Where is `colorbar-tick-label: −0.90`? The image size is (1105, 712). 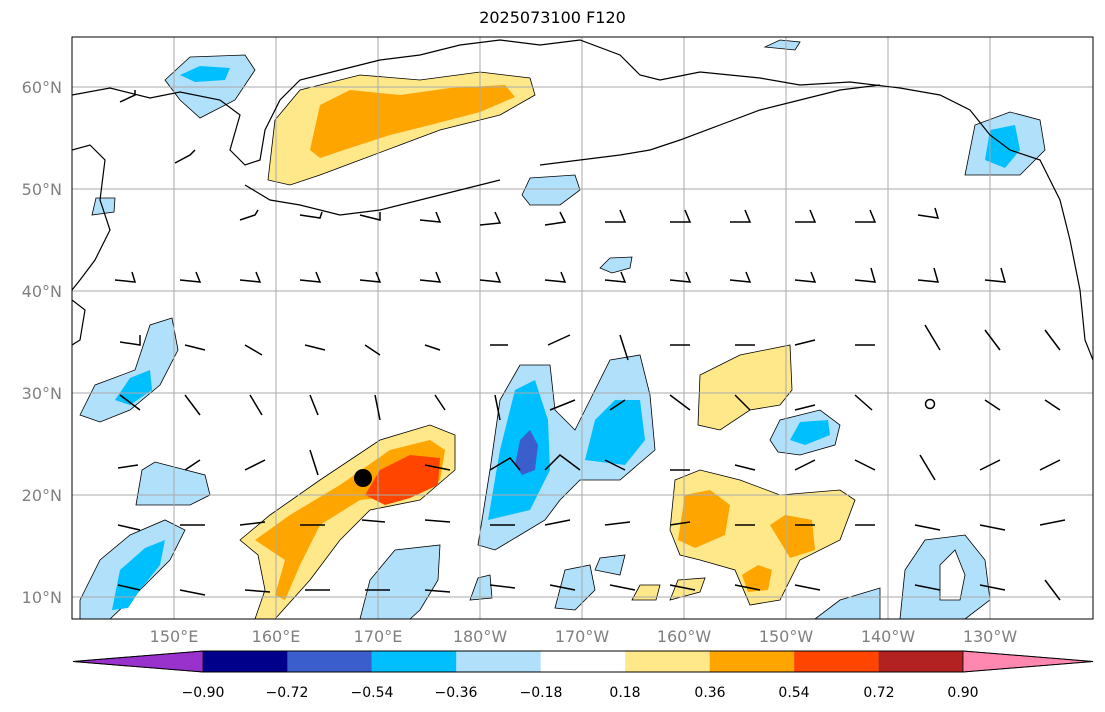 colorbar-tick-label: −0.90 is located at coordinates (203, 693).